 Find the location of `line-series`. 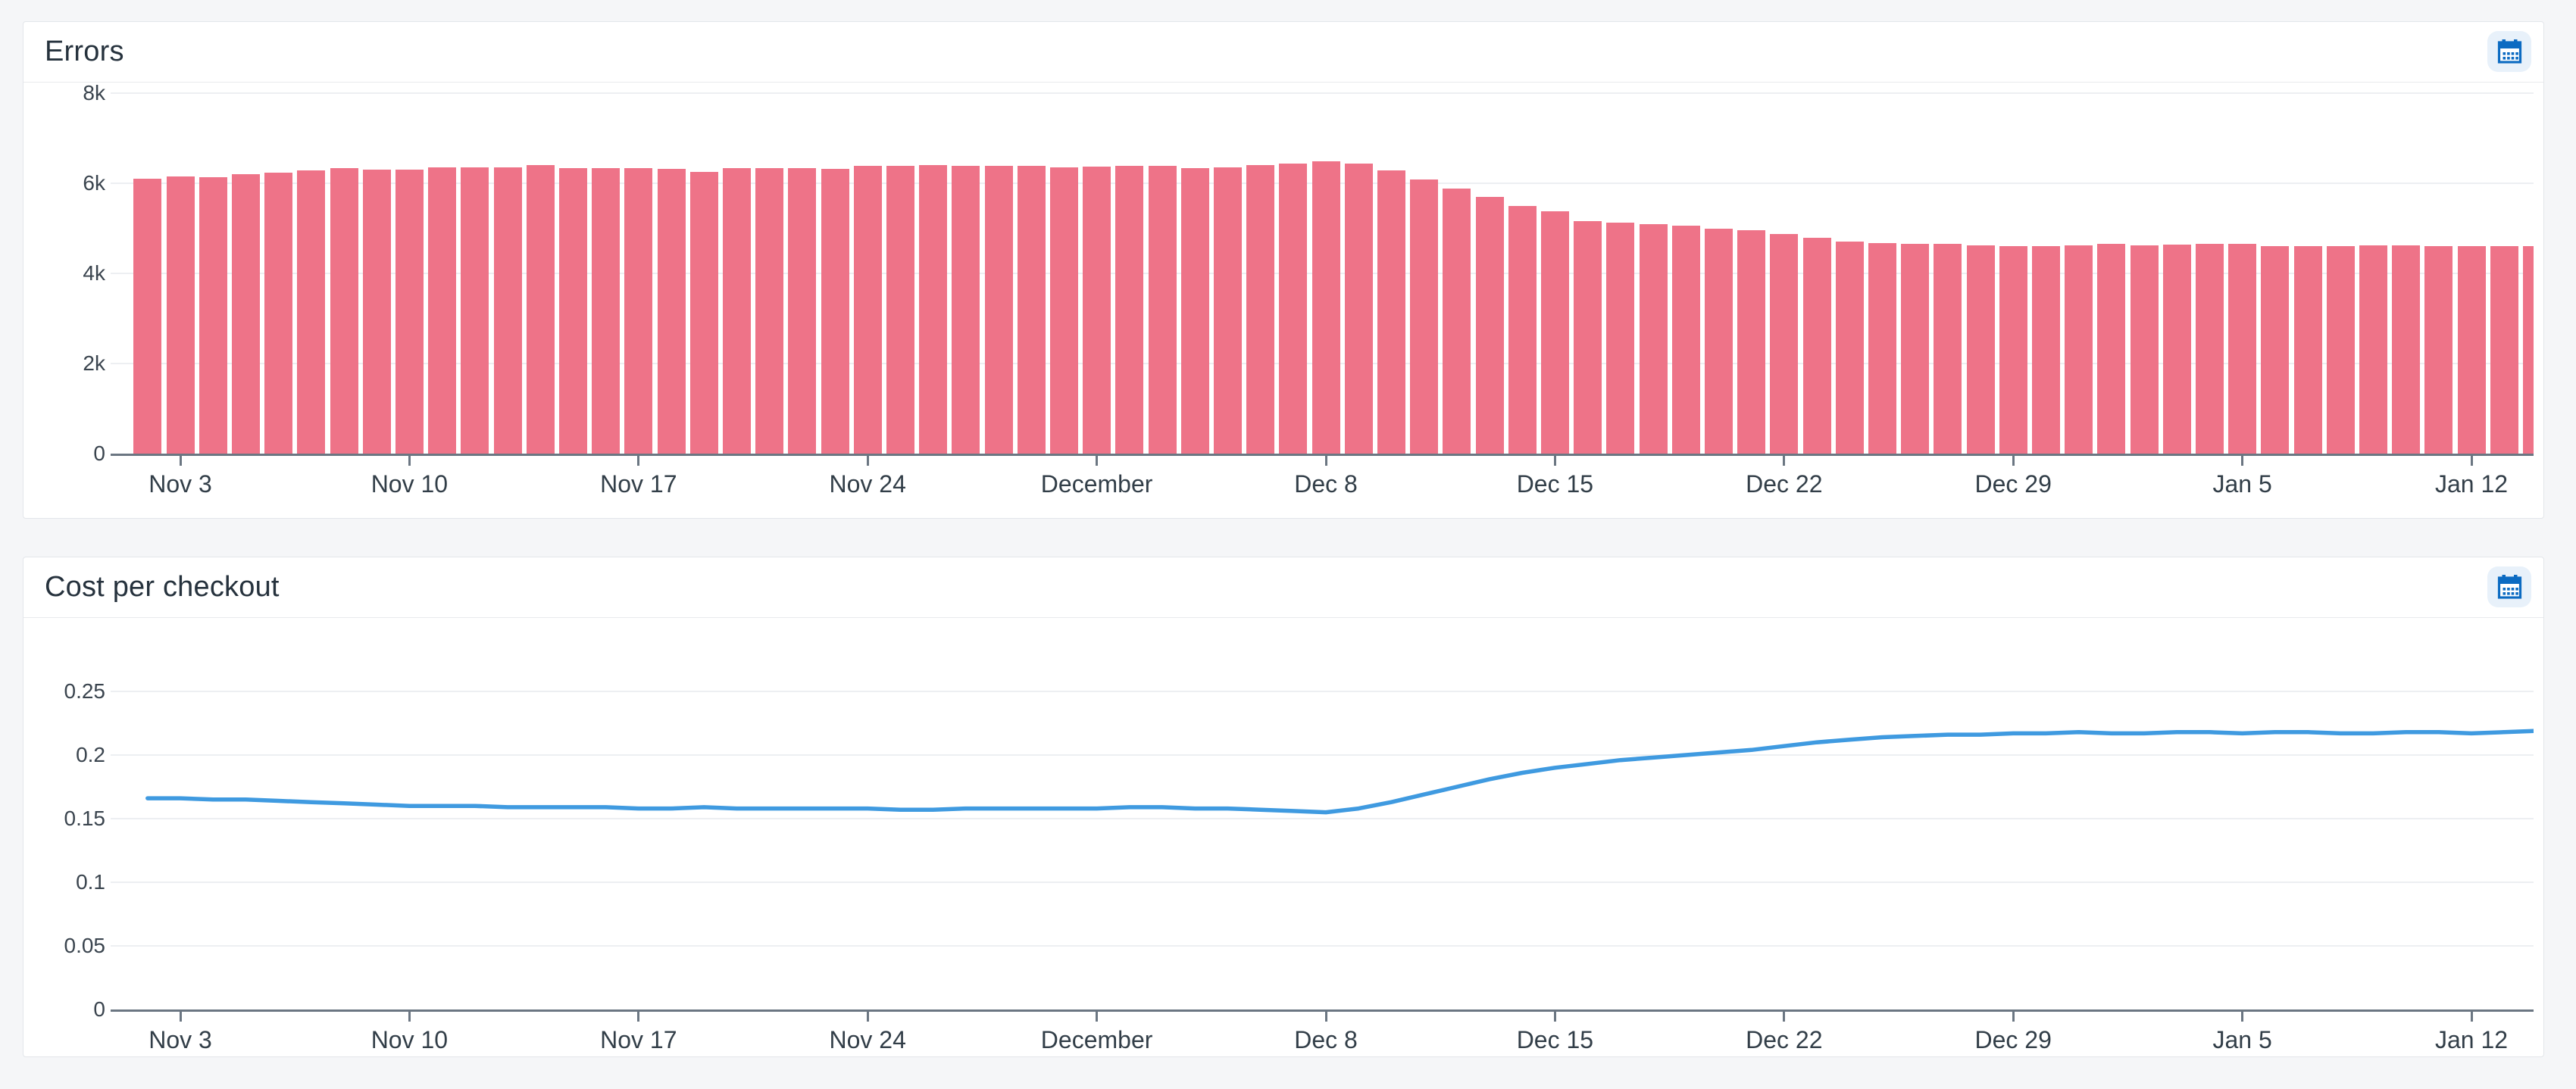

line-series is located at coordinates (1339, 772).